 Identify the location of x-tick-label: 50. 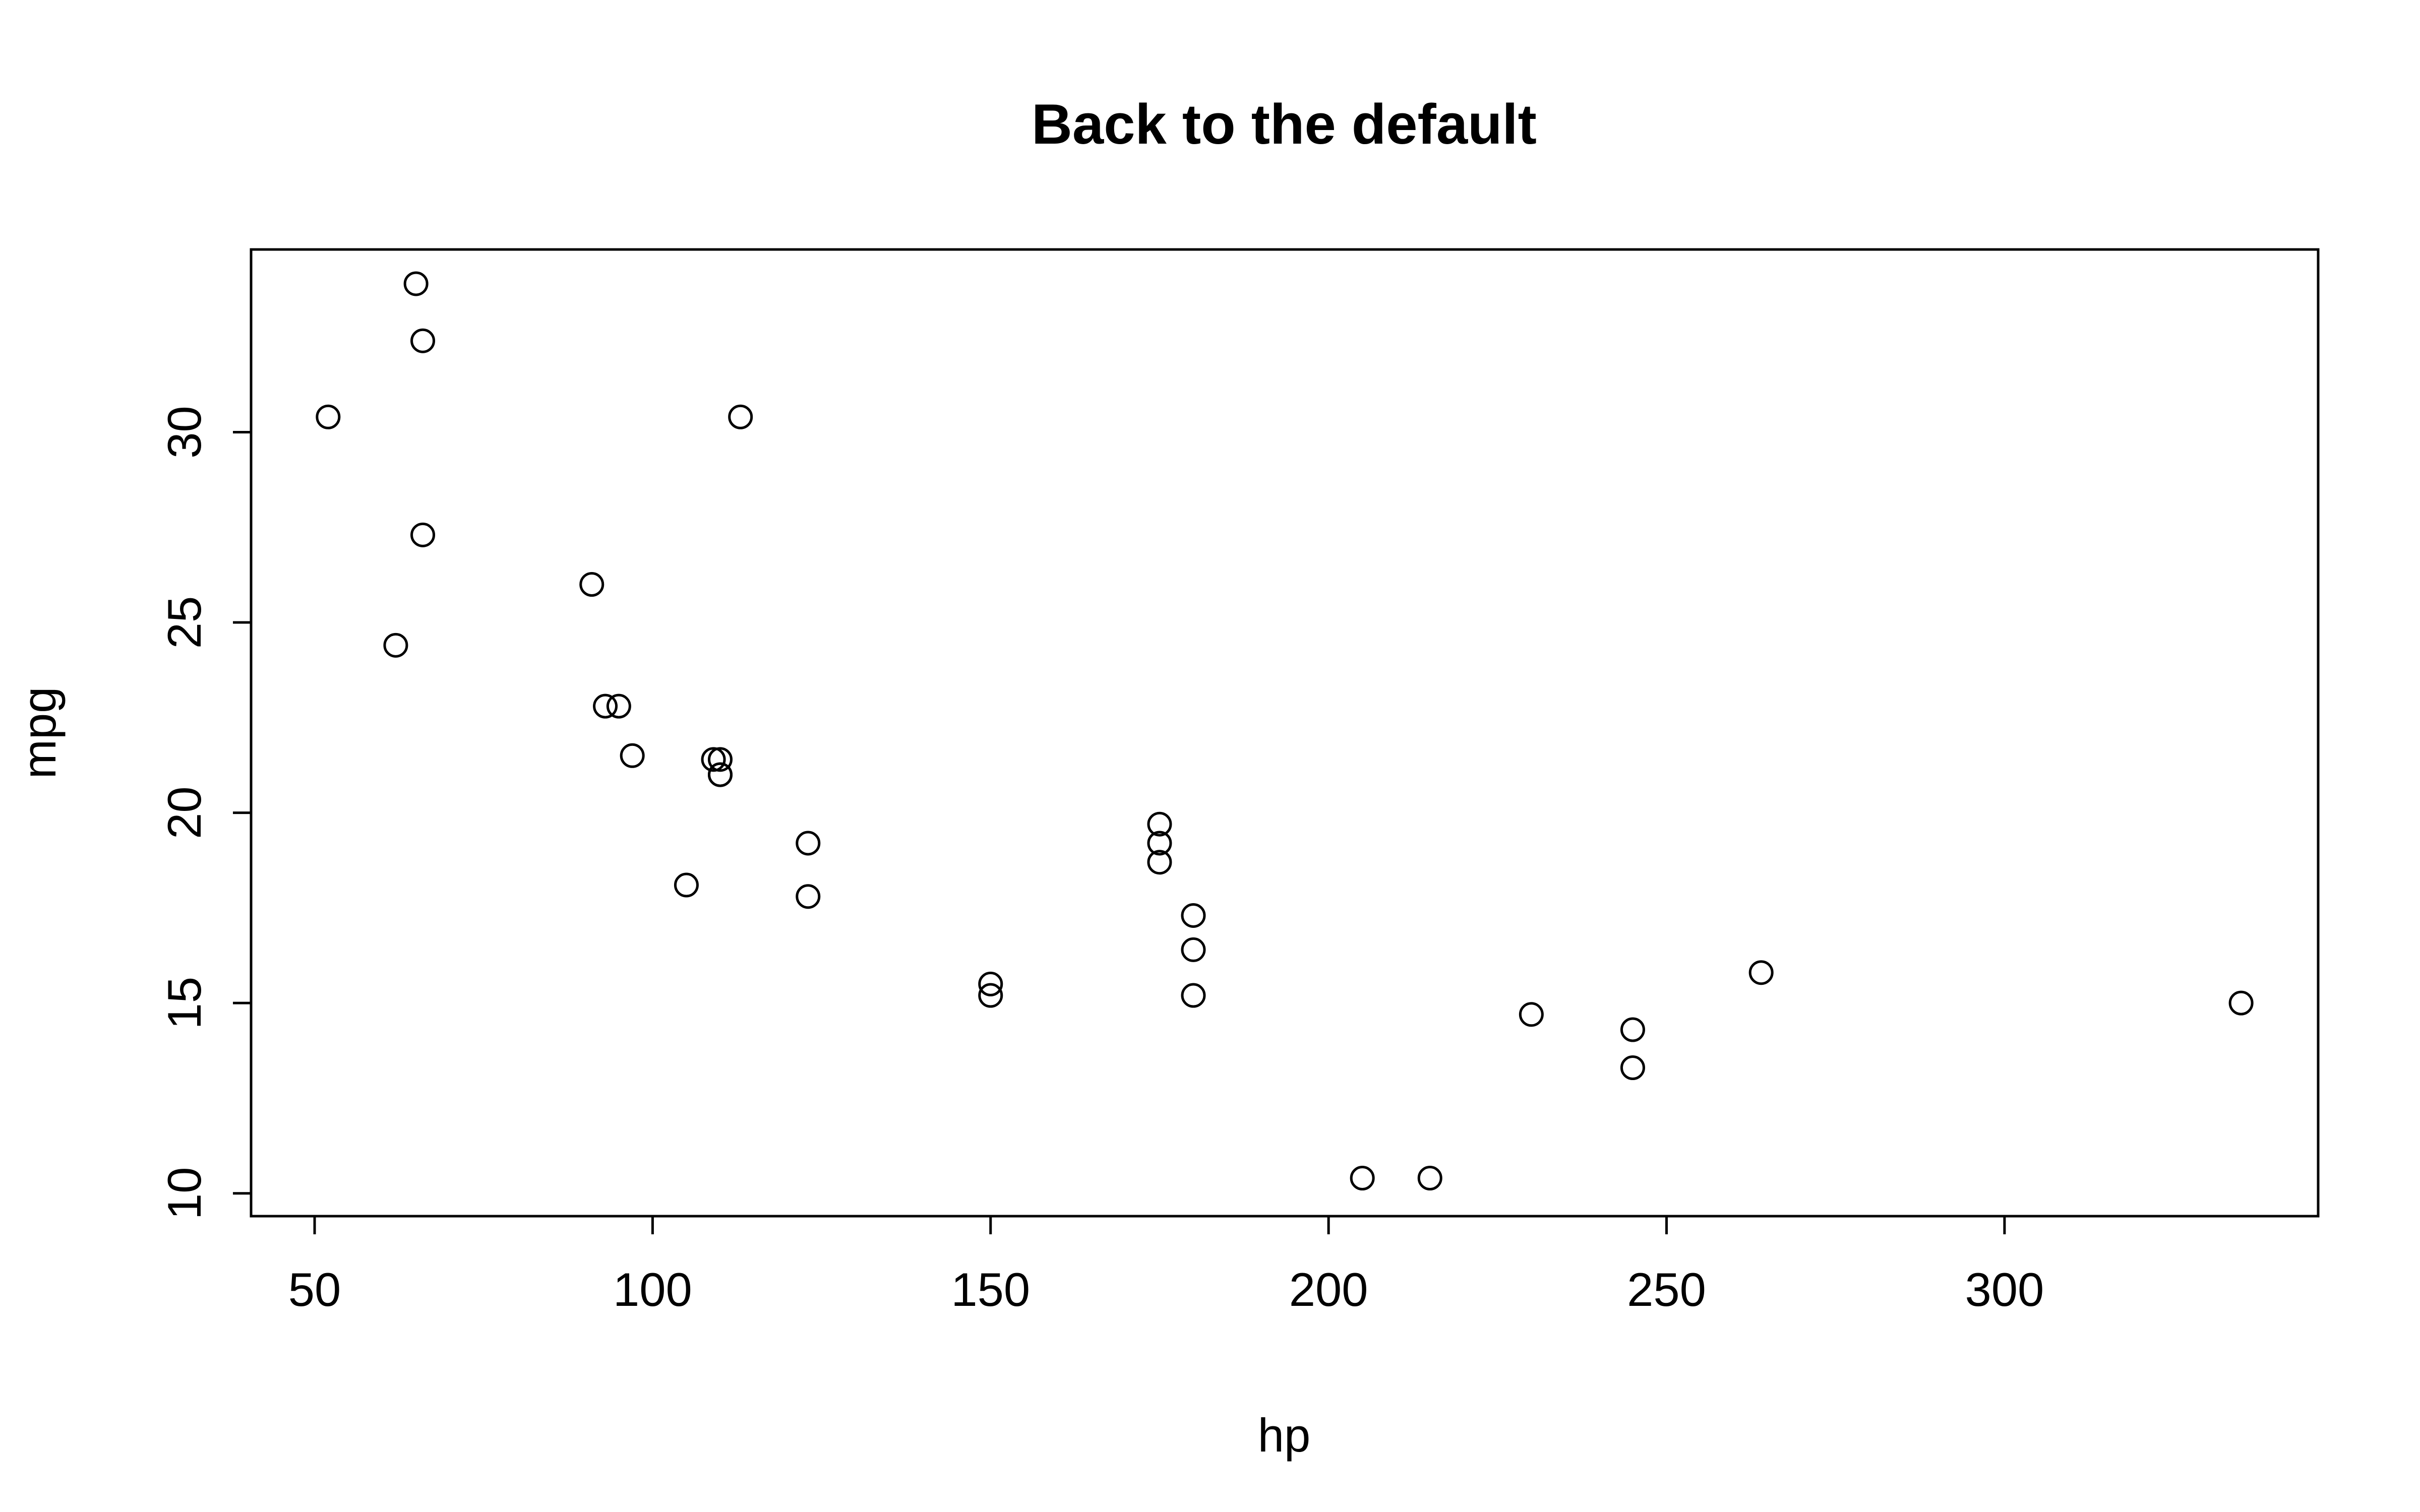
(314, 1289).